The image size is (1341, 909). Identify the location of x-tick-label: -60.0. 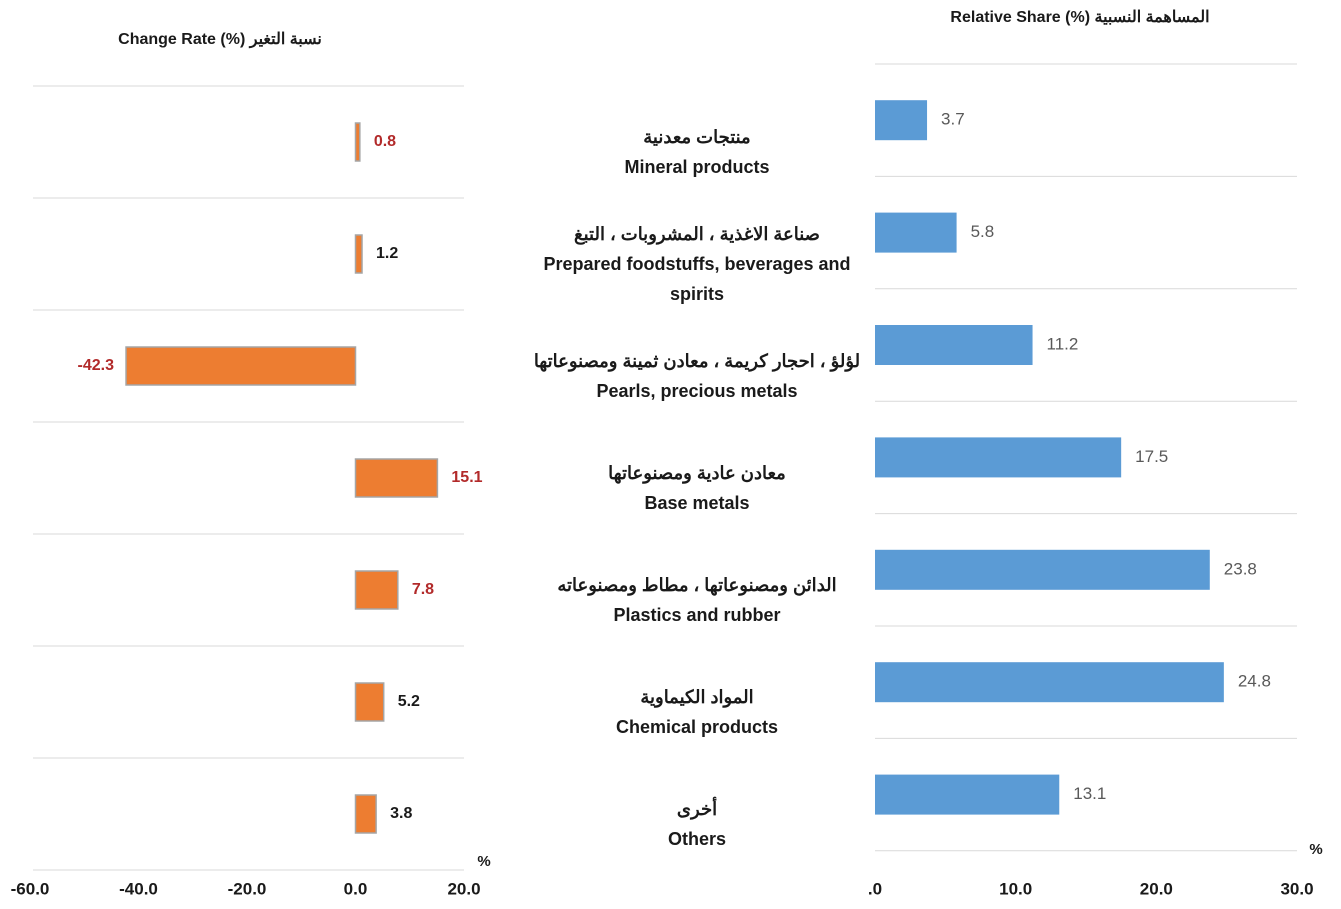
(30, 888).